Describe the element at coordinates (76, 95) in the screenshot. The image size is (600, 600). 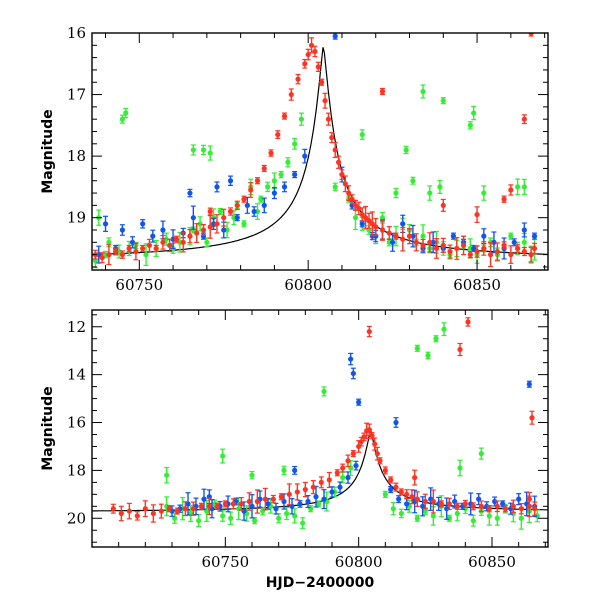
I see `y-tick-label: 17` at that location.